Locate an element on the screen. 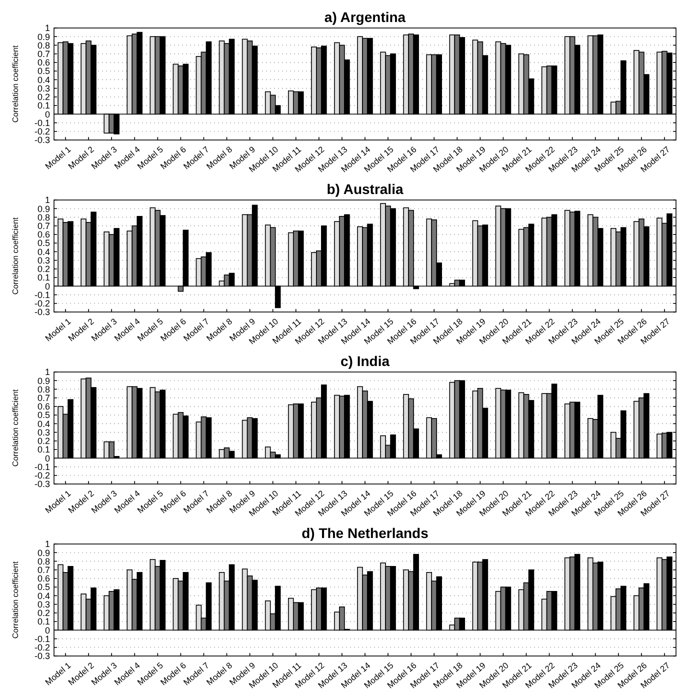 Image resolution: width=696 pixels, height=699 pixels. chart-title: a) Argentina is located at coordinates (365, 17).